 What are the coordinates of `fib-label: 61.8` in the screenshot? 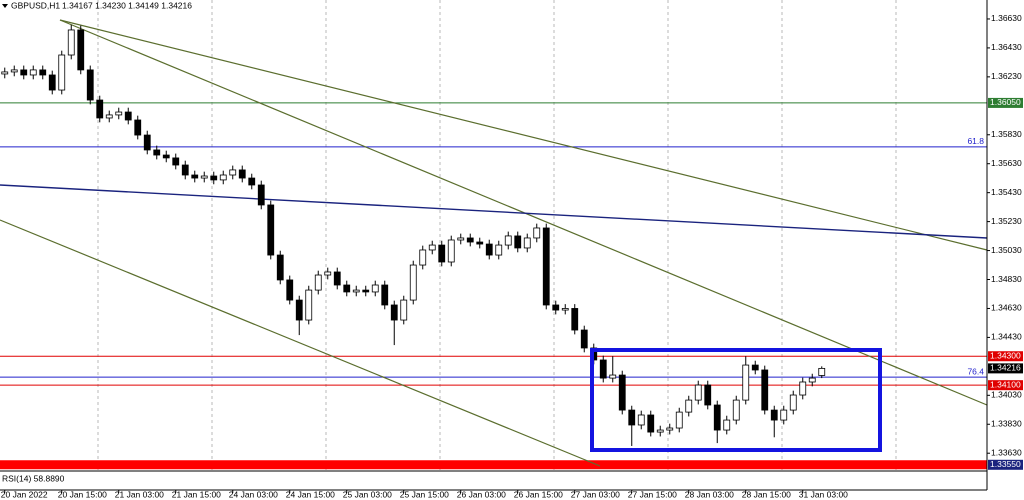 It's located at (975, 141).